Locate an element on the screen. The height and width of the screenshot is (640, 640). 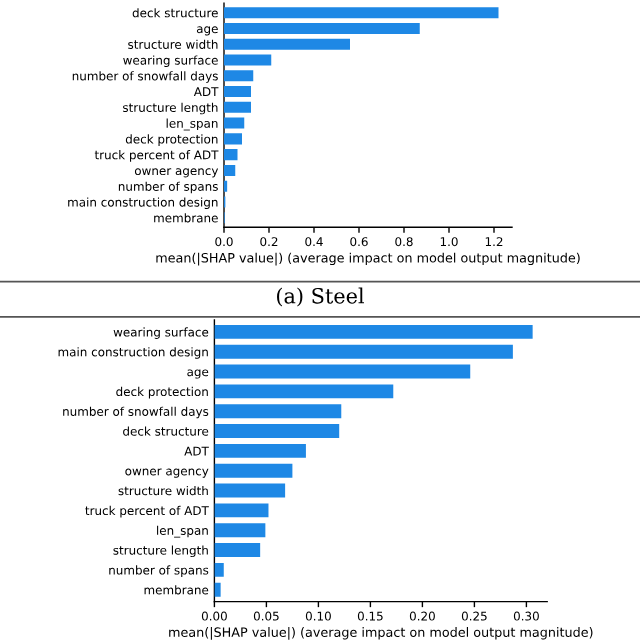
text: (a) Steel is located at coordinates (321, 297).